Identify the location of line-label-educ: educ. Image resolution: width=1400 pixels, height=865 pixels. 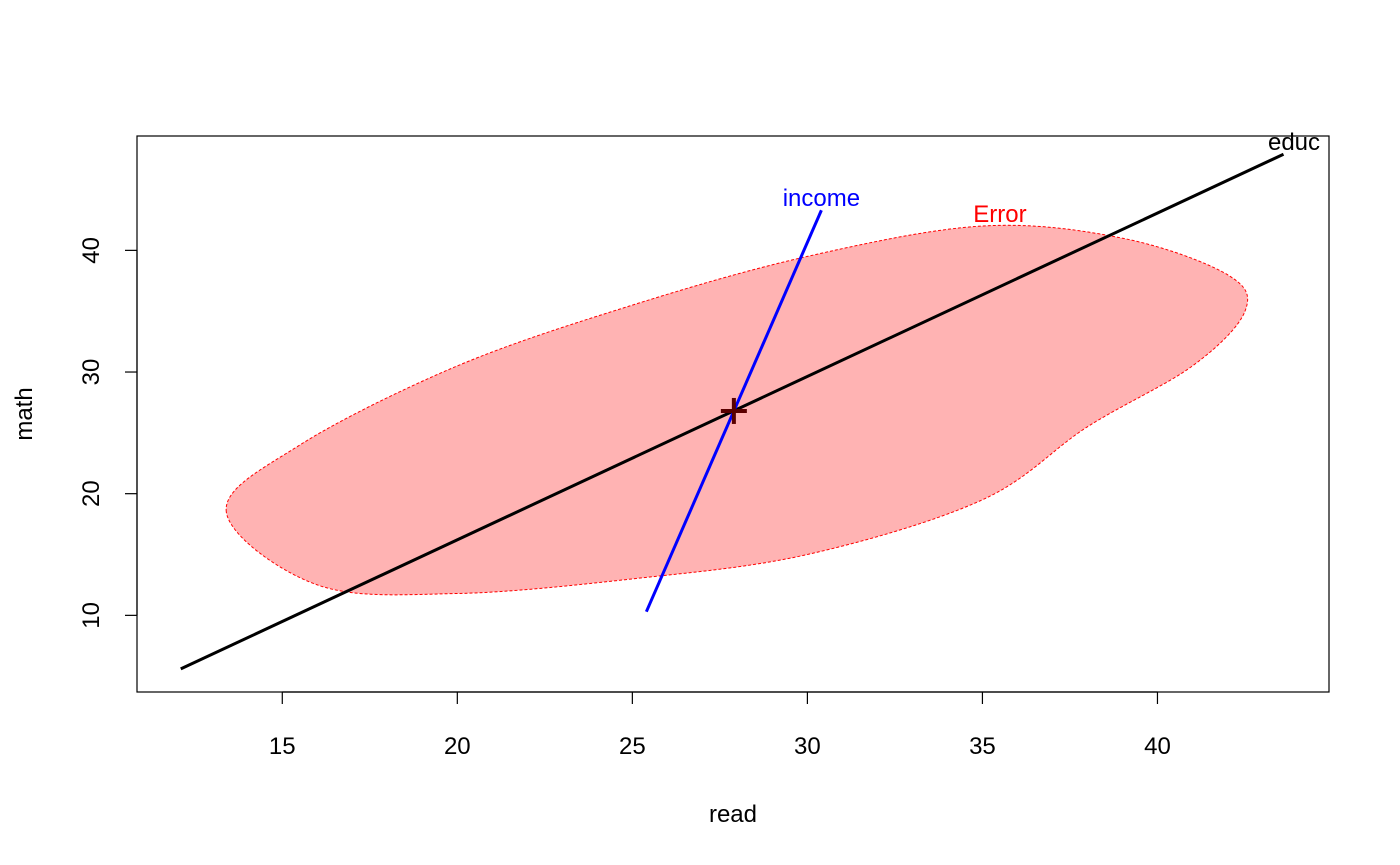
(1294, 142).